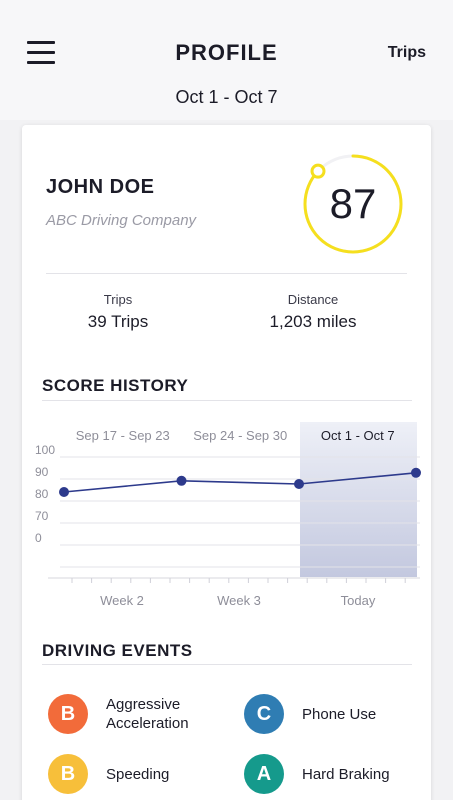 The width and height of the screenshot is (453, 800). What do you see at coordinates (240, 435) in the screenshot?
I see `period-label: Sep 24 - Sep 30` at bounding box center [240, 435].